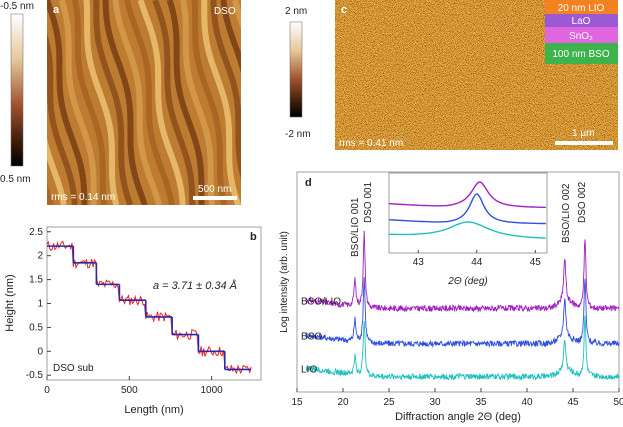 Image resolution: width=623 pixels, height=427 pixels. Describe the element at coordinates (368, 202) in the screenshot. I see `peak-label-dso-001: DSO 001` at that location.